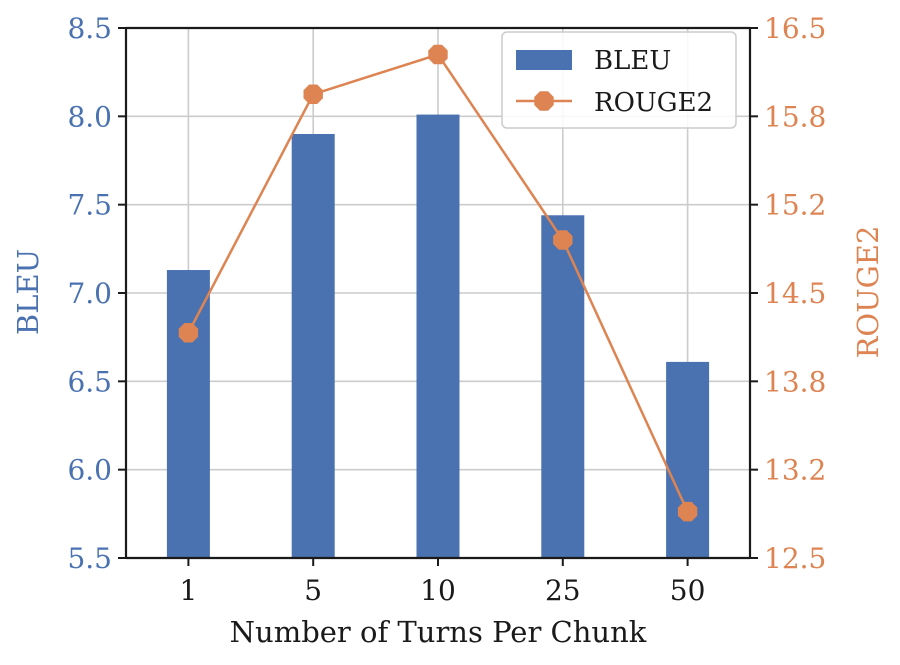  What do you see at coordinates (28, 292) in the screenshot?
I see `y-axis-left-label: BLEU` at bounding box center [28, 292].